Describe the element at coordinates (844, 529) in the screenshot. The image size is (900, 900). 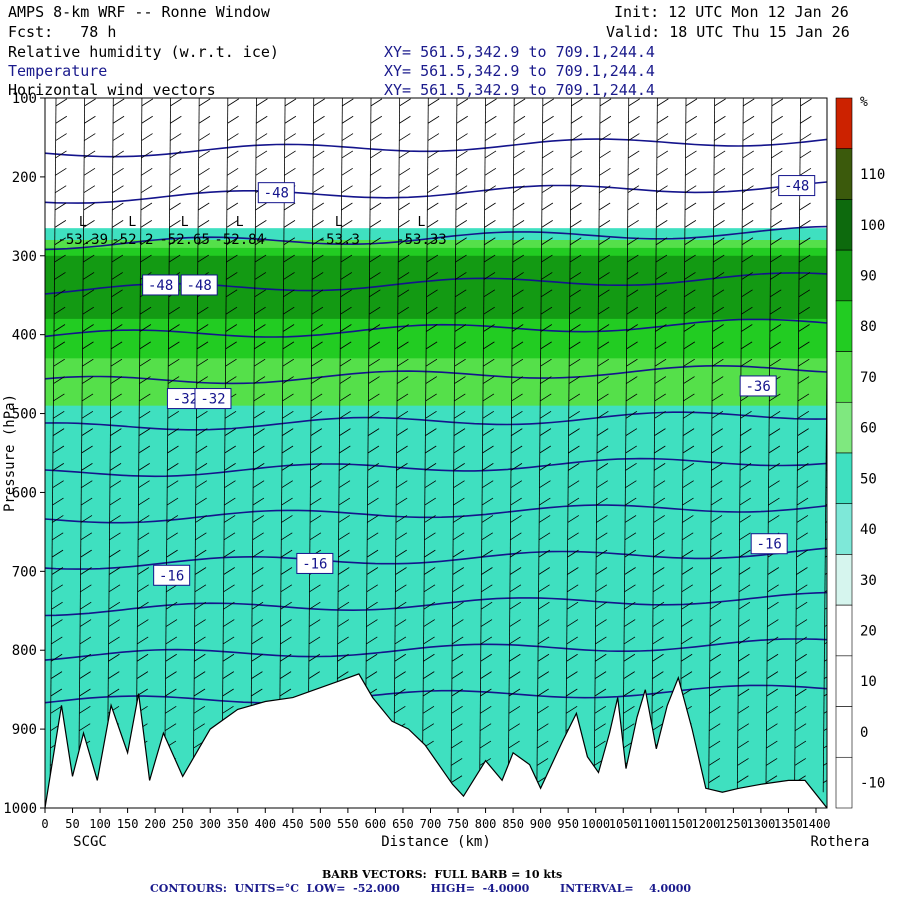
I see `colorbar-bin` at that location.